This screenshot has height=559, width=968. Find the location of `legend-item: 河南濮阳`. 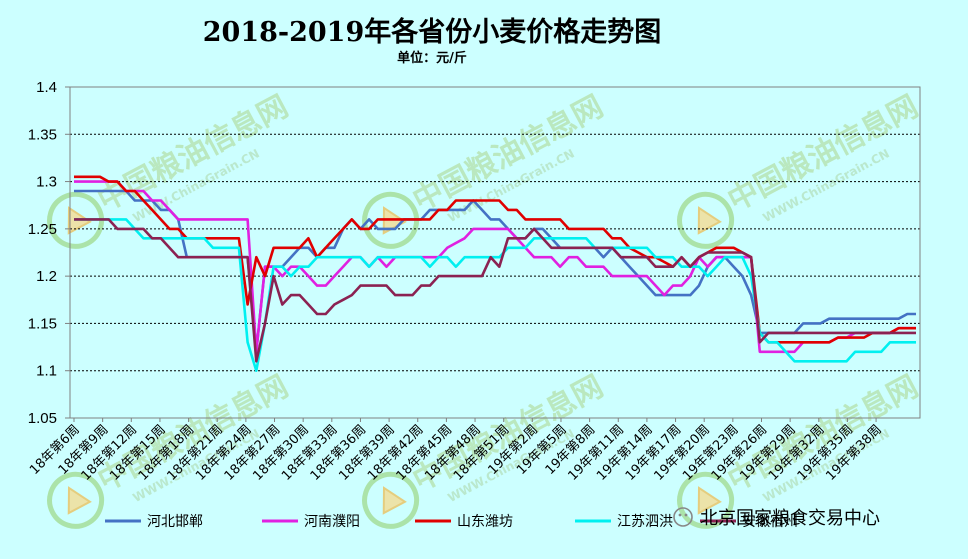

legend-item: 河南濮阳 is located at coordinates (311, 522).